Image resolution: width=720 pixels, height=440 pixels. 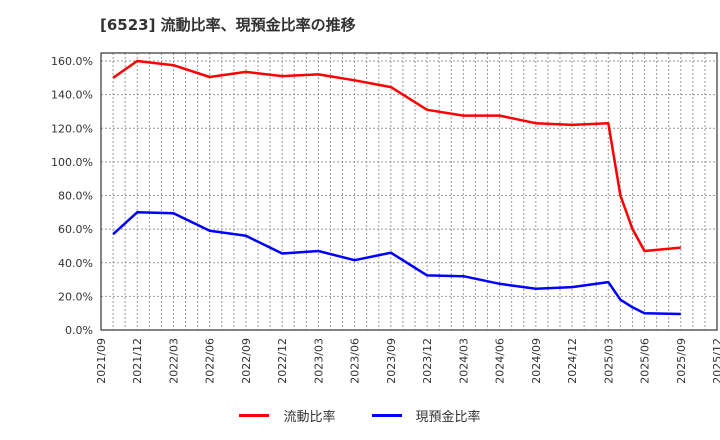 I want to click on legend: 流動比率 現預金比率, so click(x=360, y=415).